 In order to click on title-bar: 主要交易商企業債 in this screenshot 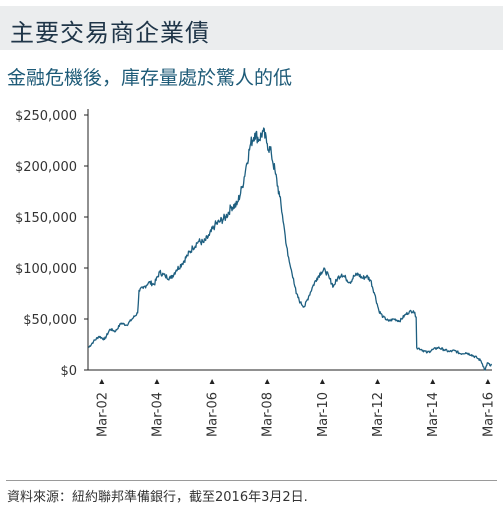, I will do `click(251, 28)`.